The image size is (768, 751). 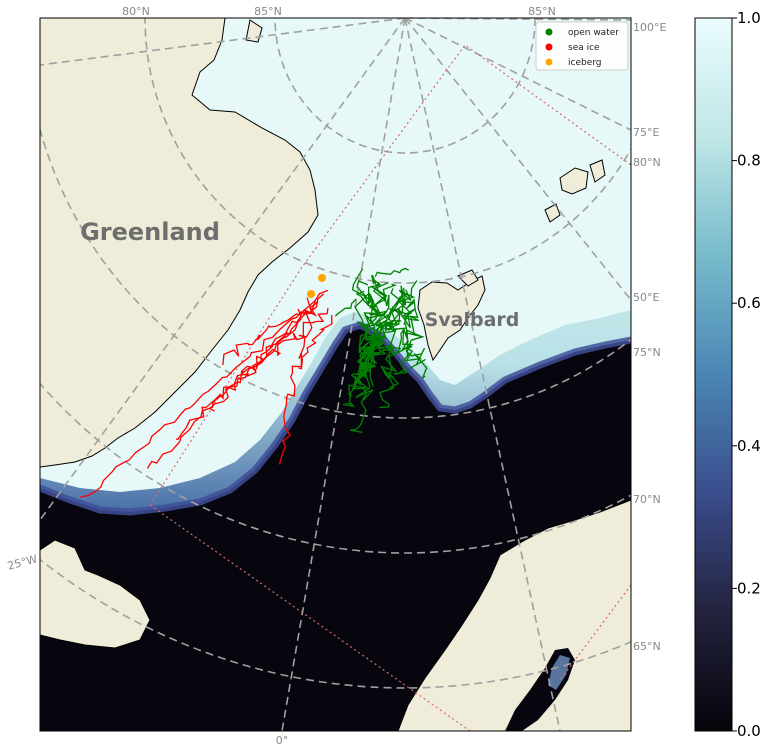 I want to click on legend-box, so click(x=582, y=46).